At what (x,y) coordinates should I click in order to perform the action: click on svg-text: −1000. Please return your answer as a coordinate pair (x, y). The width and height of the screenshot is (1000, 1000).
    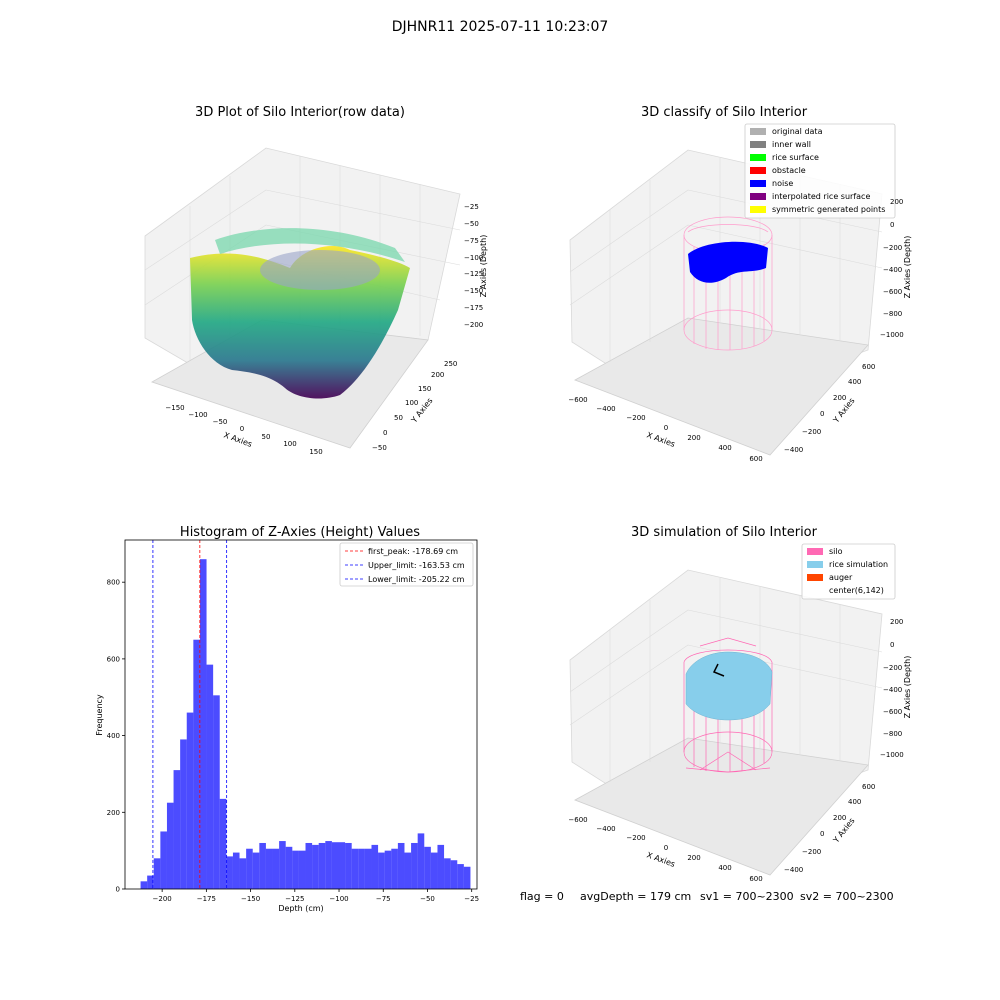
    Looking at the image, I should click on (892, 755).